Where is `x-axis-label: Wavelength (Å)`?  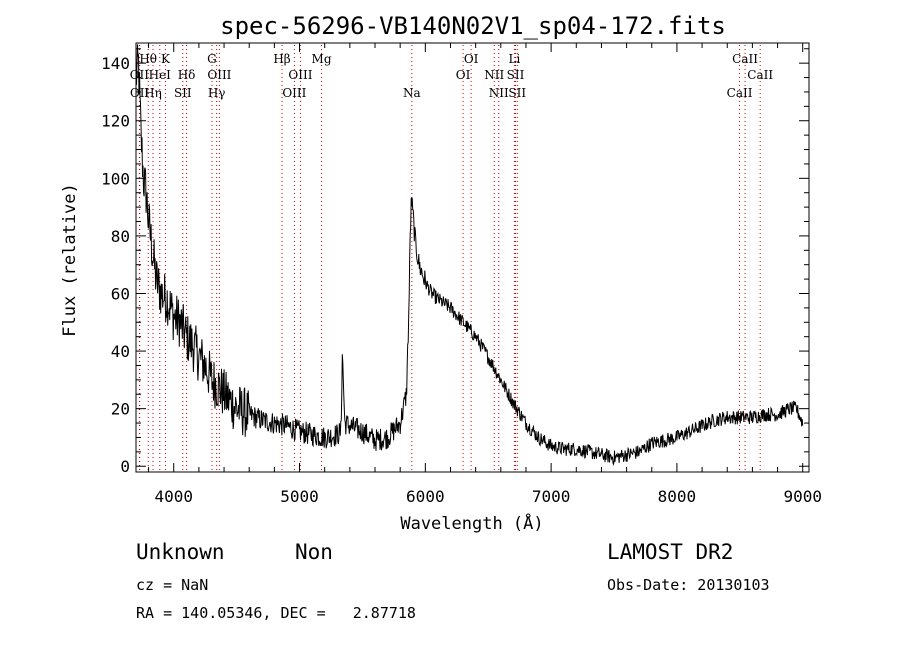
x-axis-label: Wavelength (Å) is located at coordinates (471, 523).